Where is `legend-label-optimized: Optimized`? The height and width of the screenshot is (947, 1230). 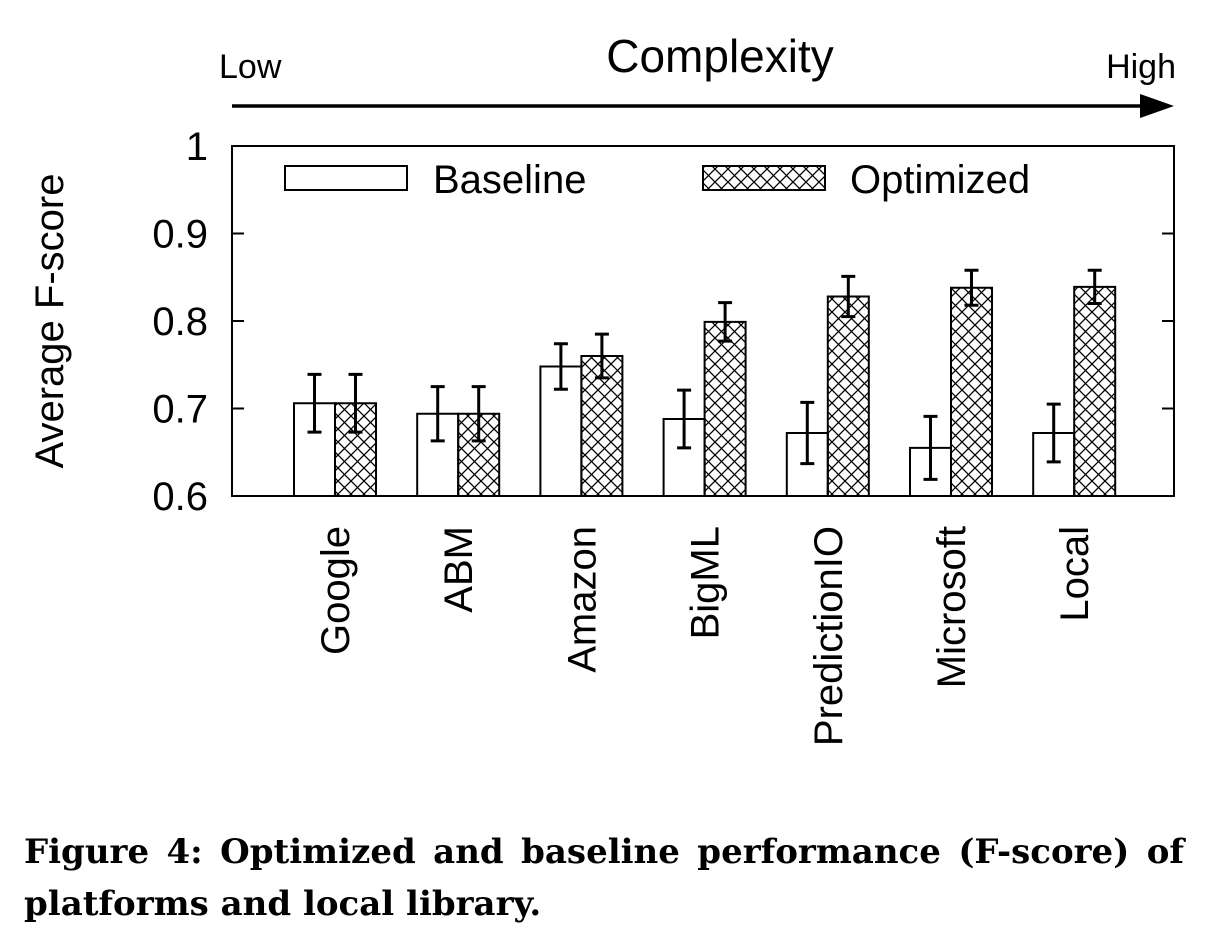
legend-label-optimized: Optimized is located at coordinates (940, 180).